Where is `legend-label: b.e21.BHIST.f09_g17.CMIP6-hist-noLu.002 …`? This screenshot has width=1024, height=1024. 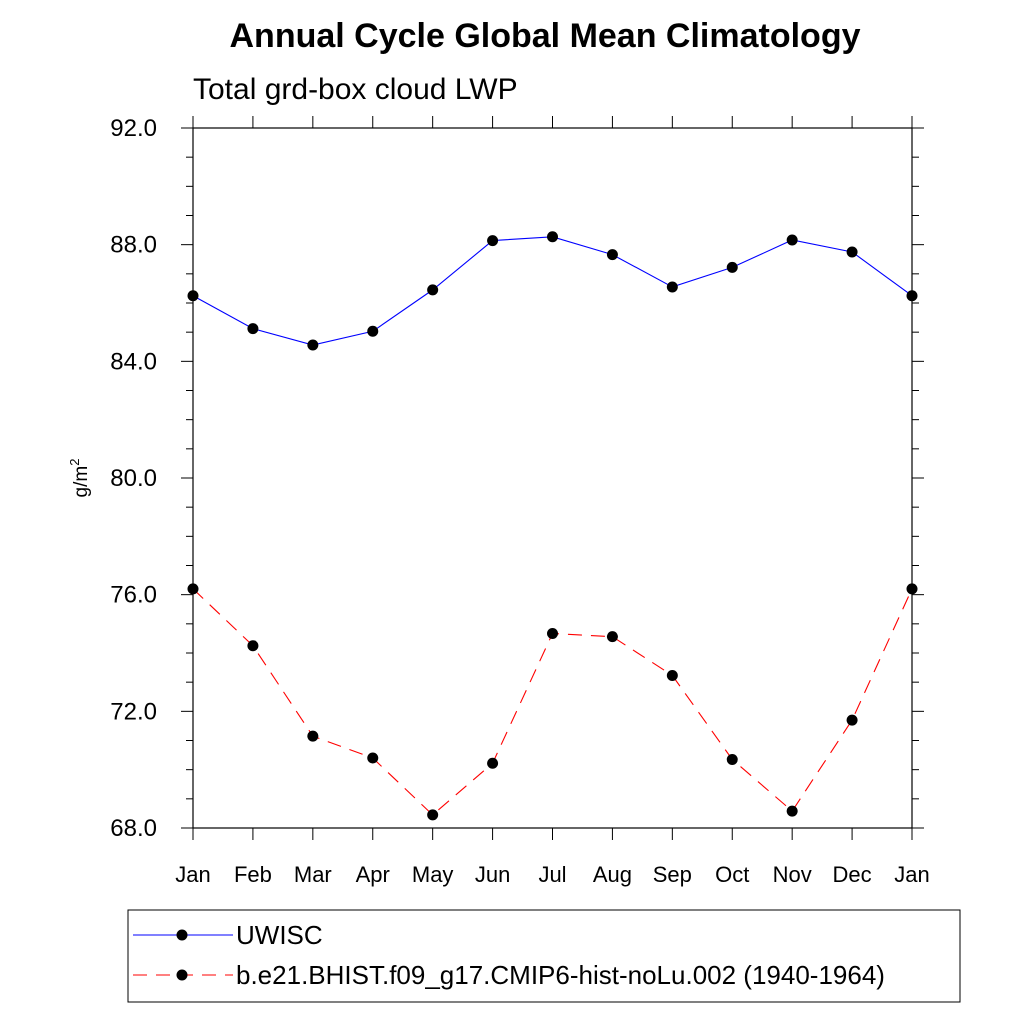 legend-label: b.e21.BHIST.f09_g17.CMIP6-hist-noLu.002 … is located at coordinates (560, 975).